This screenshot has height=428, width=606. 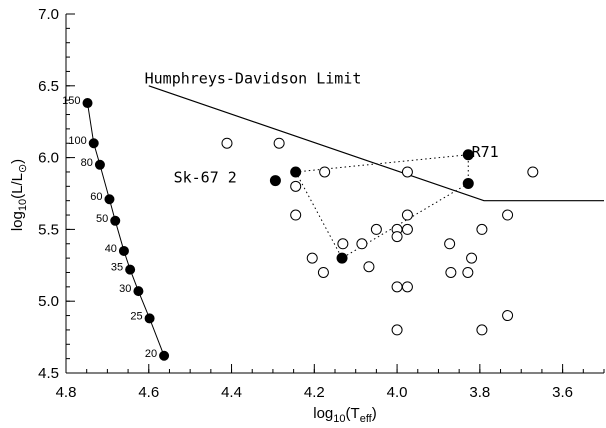 I want to click on x-tick-label: 4.8, so click(x=66, y=392).